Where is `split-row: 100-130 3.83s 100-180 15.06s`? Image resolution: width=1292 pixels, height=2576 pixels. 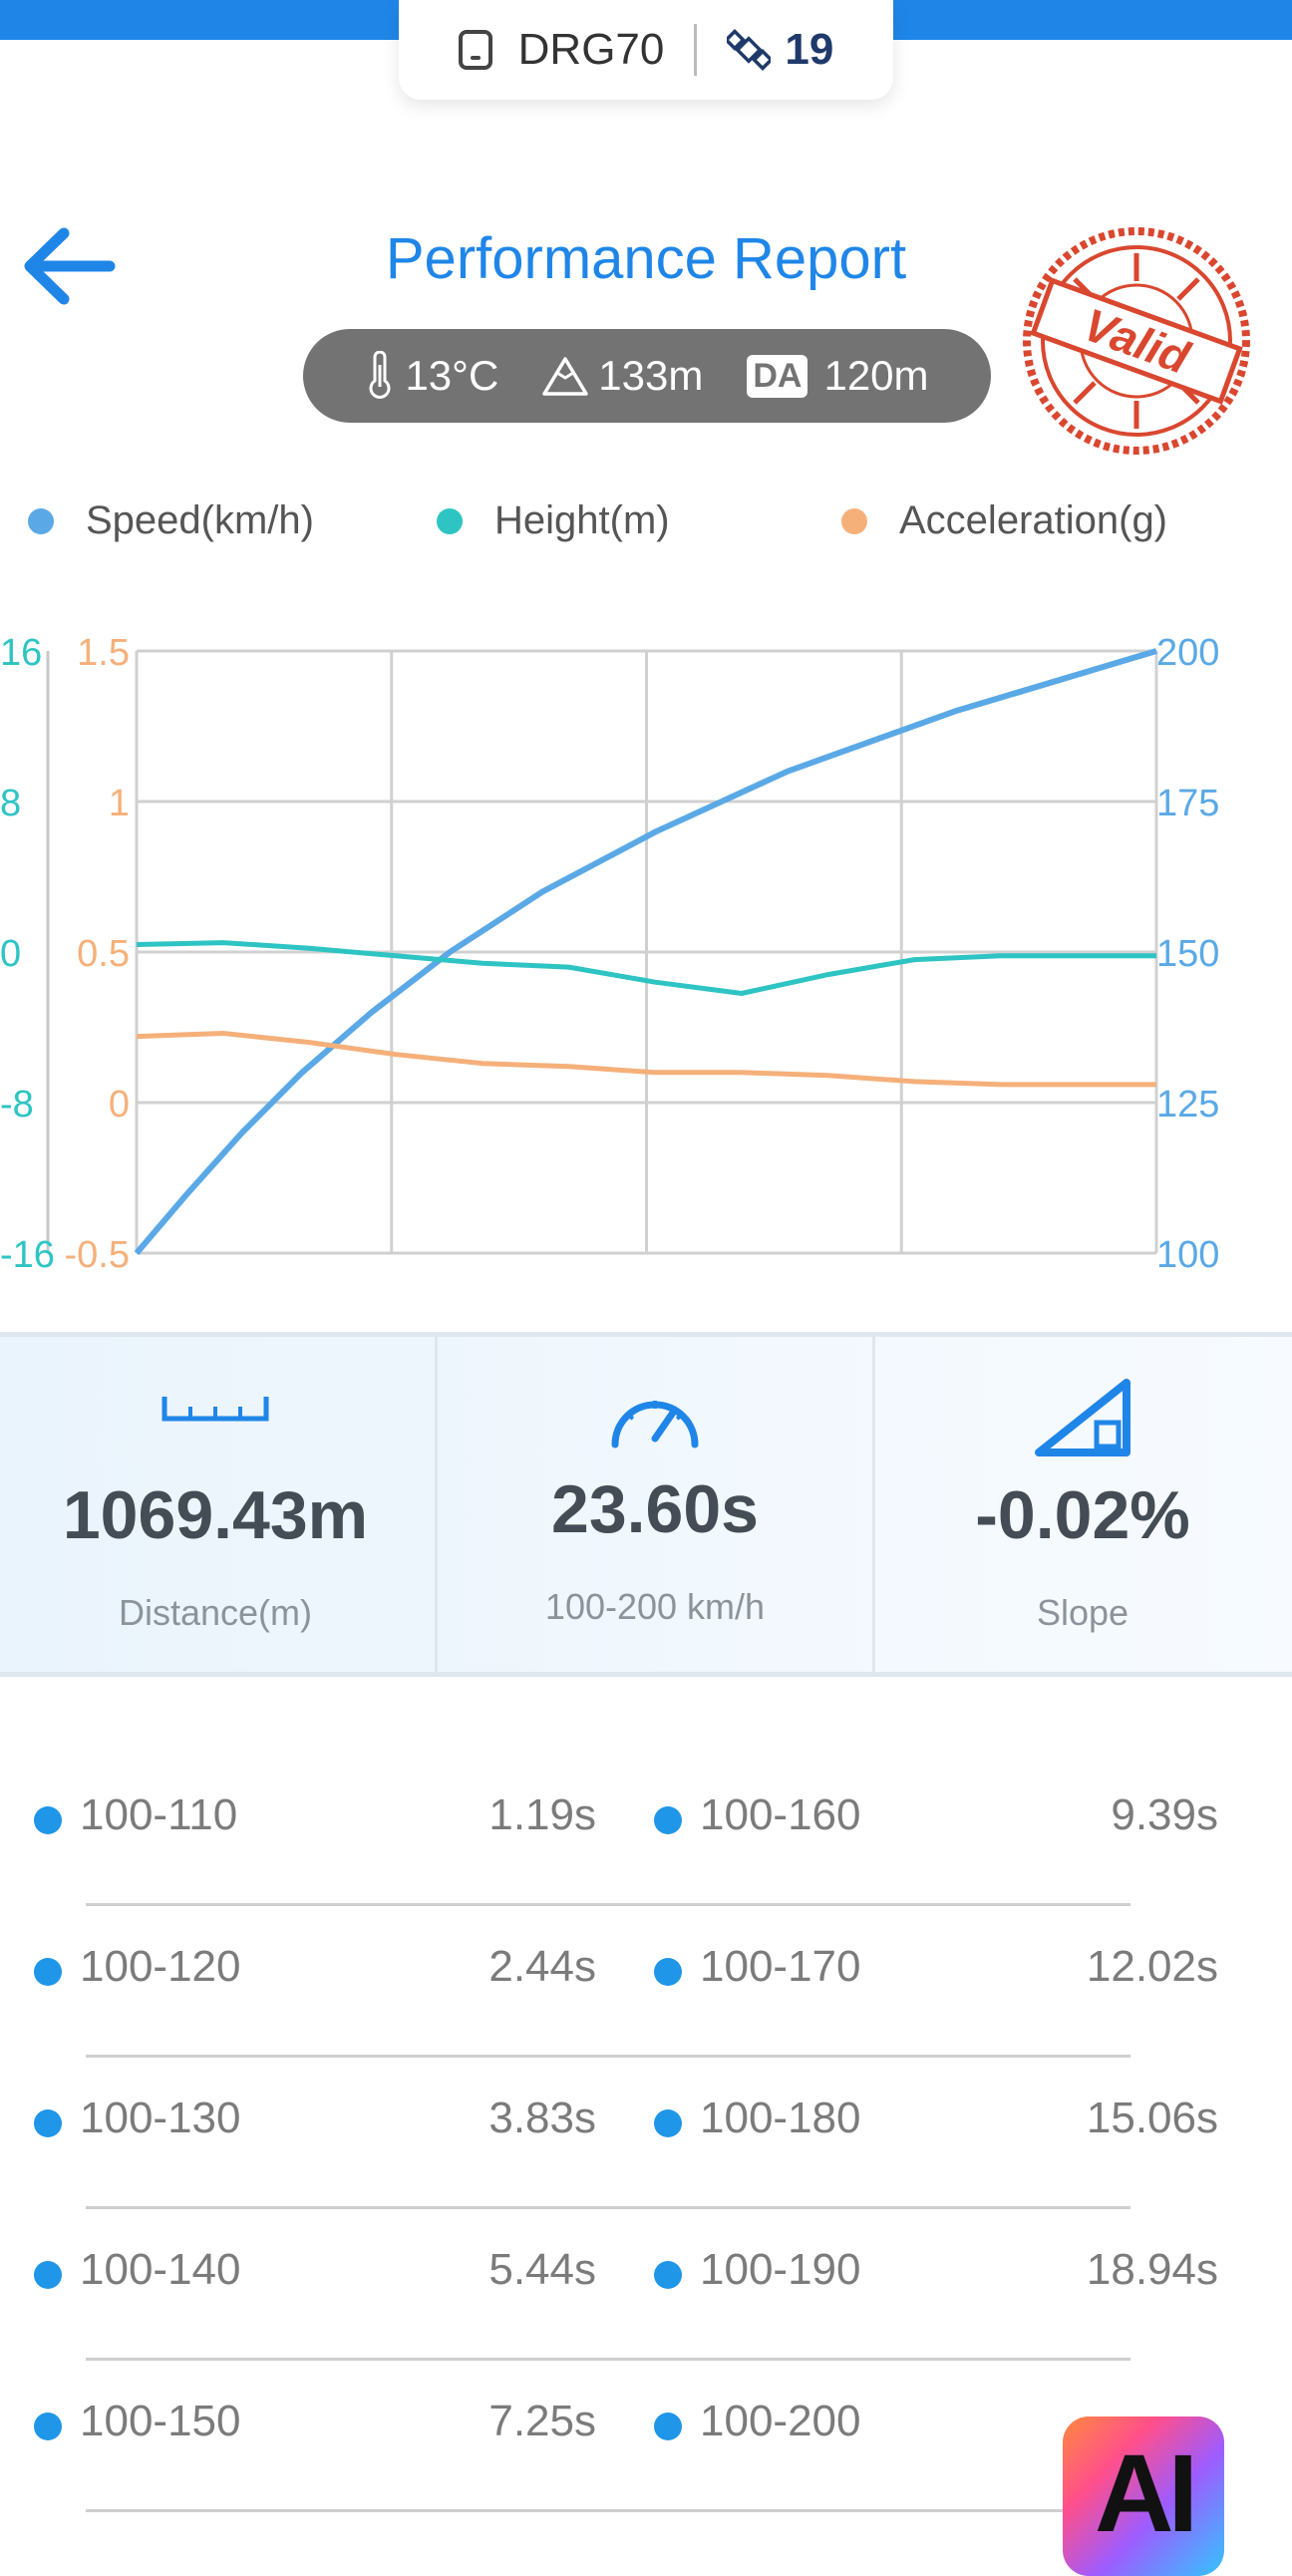
split-row: 100-130 3.83s 100-180 15.06s is located at coordinates (646, 2133).